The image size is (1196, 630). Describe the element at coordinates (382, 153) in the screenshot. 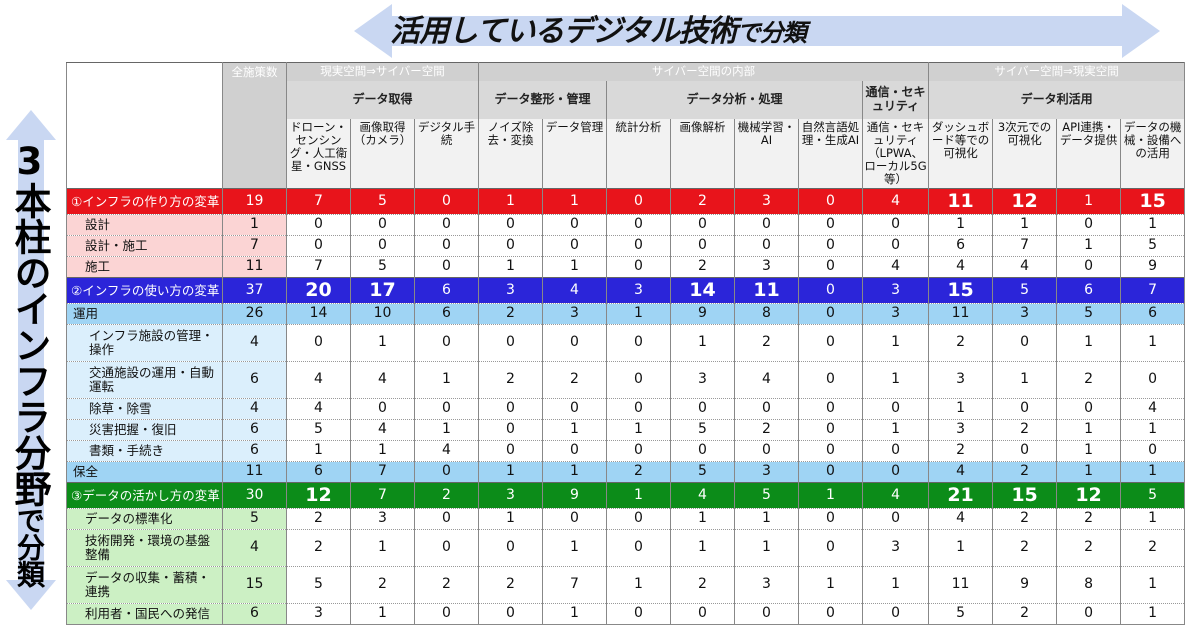

I see `column-header: 画像取得（カメラ）` at that location.